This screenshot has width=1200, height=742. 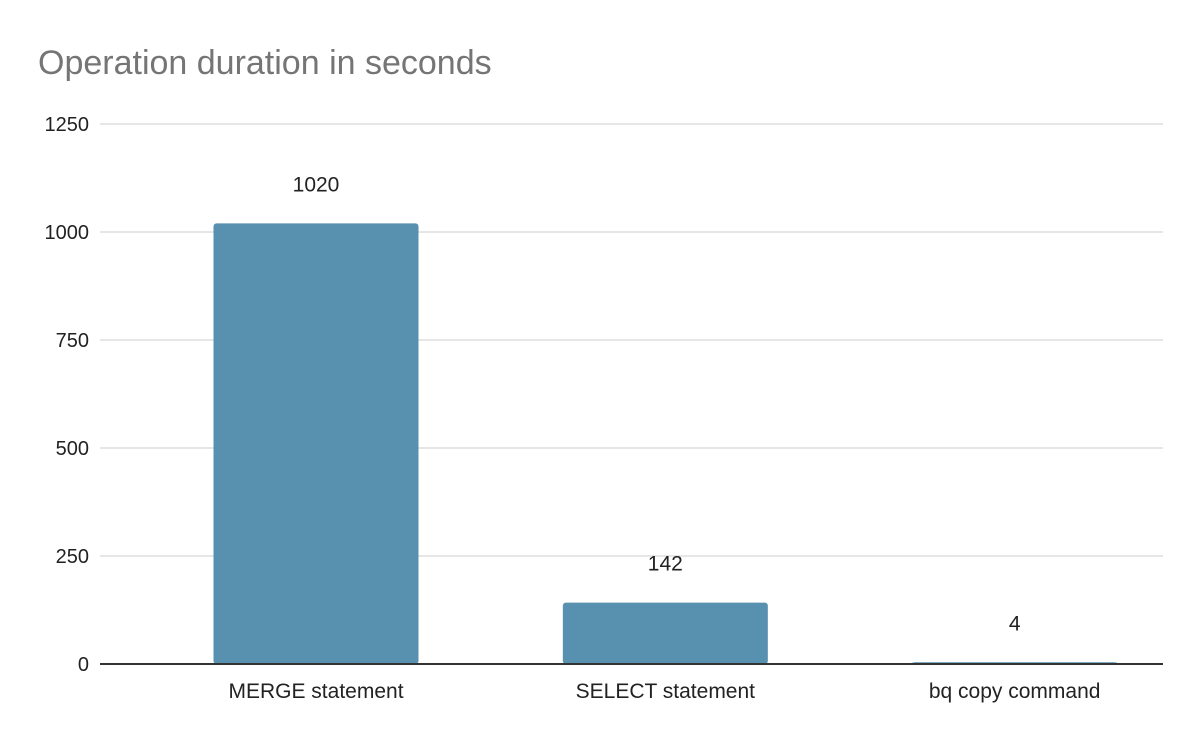 What do you see at coordinates (83, 665) in the screenshot?
I see `y-tick-label: 0` at bounding box center [83, 665].